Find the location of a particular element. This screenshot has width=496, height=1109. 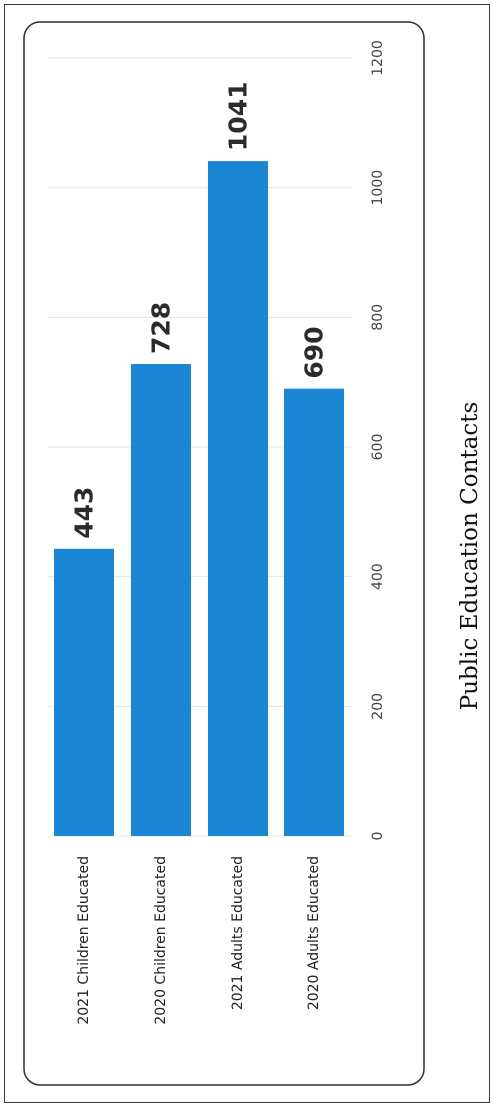

tick-label: 0 is located at coordinates (378, 836).